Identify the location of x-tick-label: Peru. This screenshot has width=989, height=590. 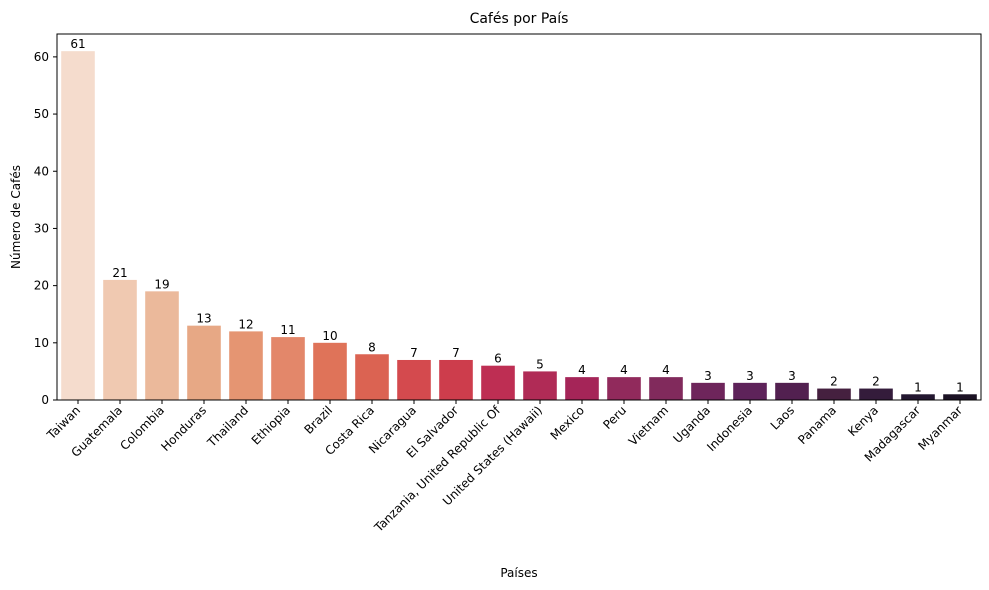
(614, 417).